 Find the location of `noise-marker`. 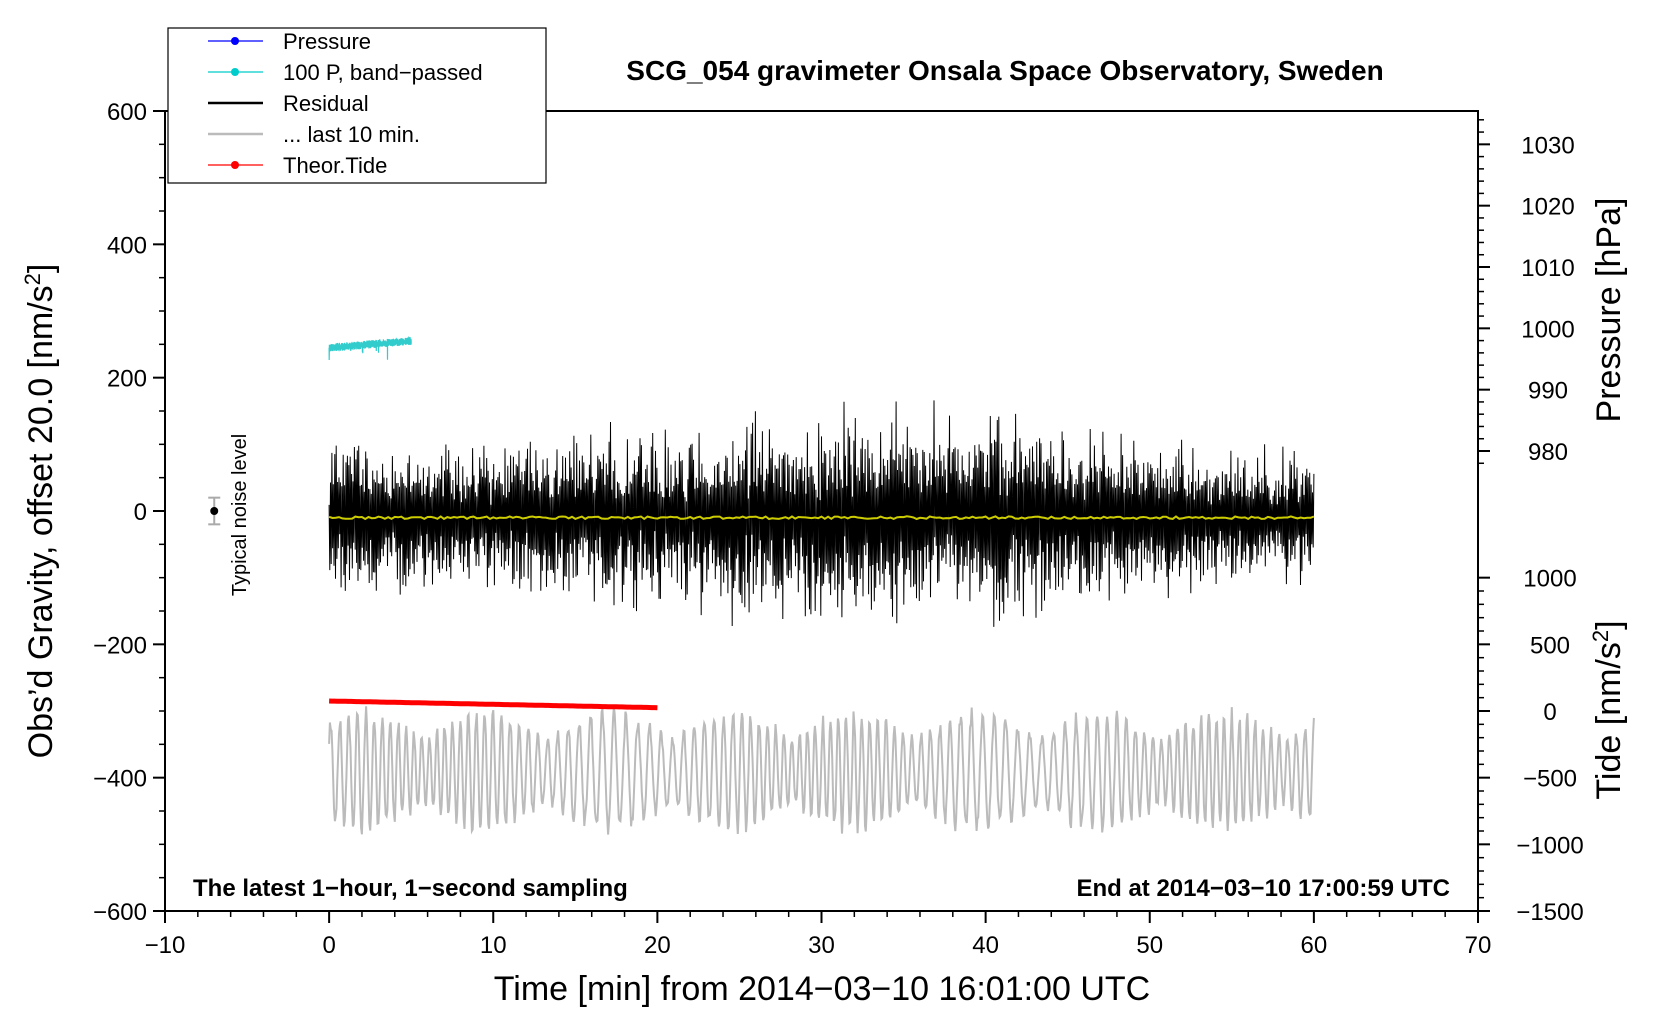

noise-marker is located at coordinates (214, 511).